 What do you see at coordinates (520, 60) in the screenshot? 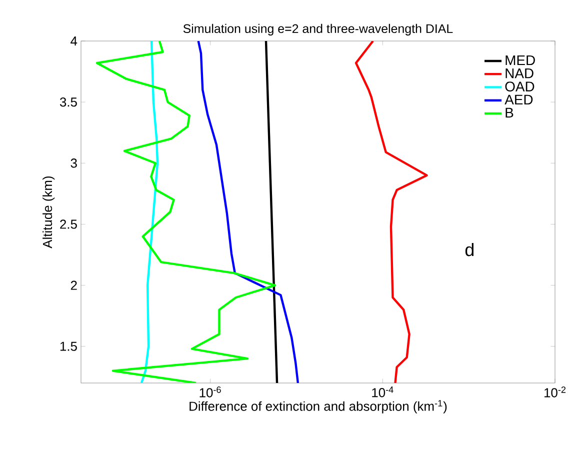
I see `legend-label: MED` at bounding box center [520, 60].